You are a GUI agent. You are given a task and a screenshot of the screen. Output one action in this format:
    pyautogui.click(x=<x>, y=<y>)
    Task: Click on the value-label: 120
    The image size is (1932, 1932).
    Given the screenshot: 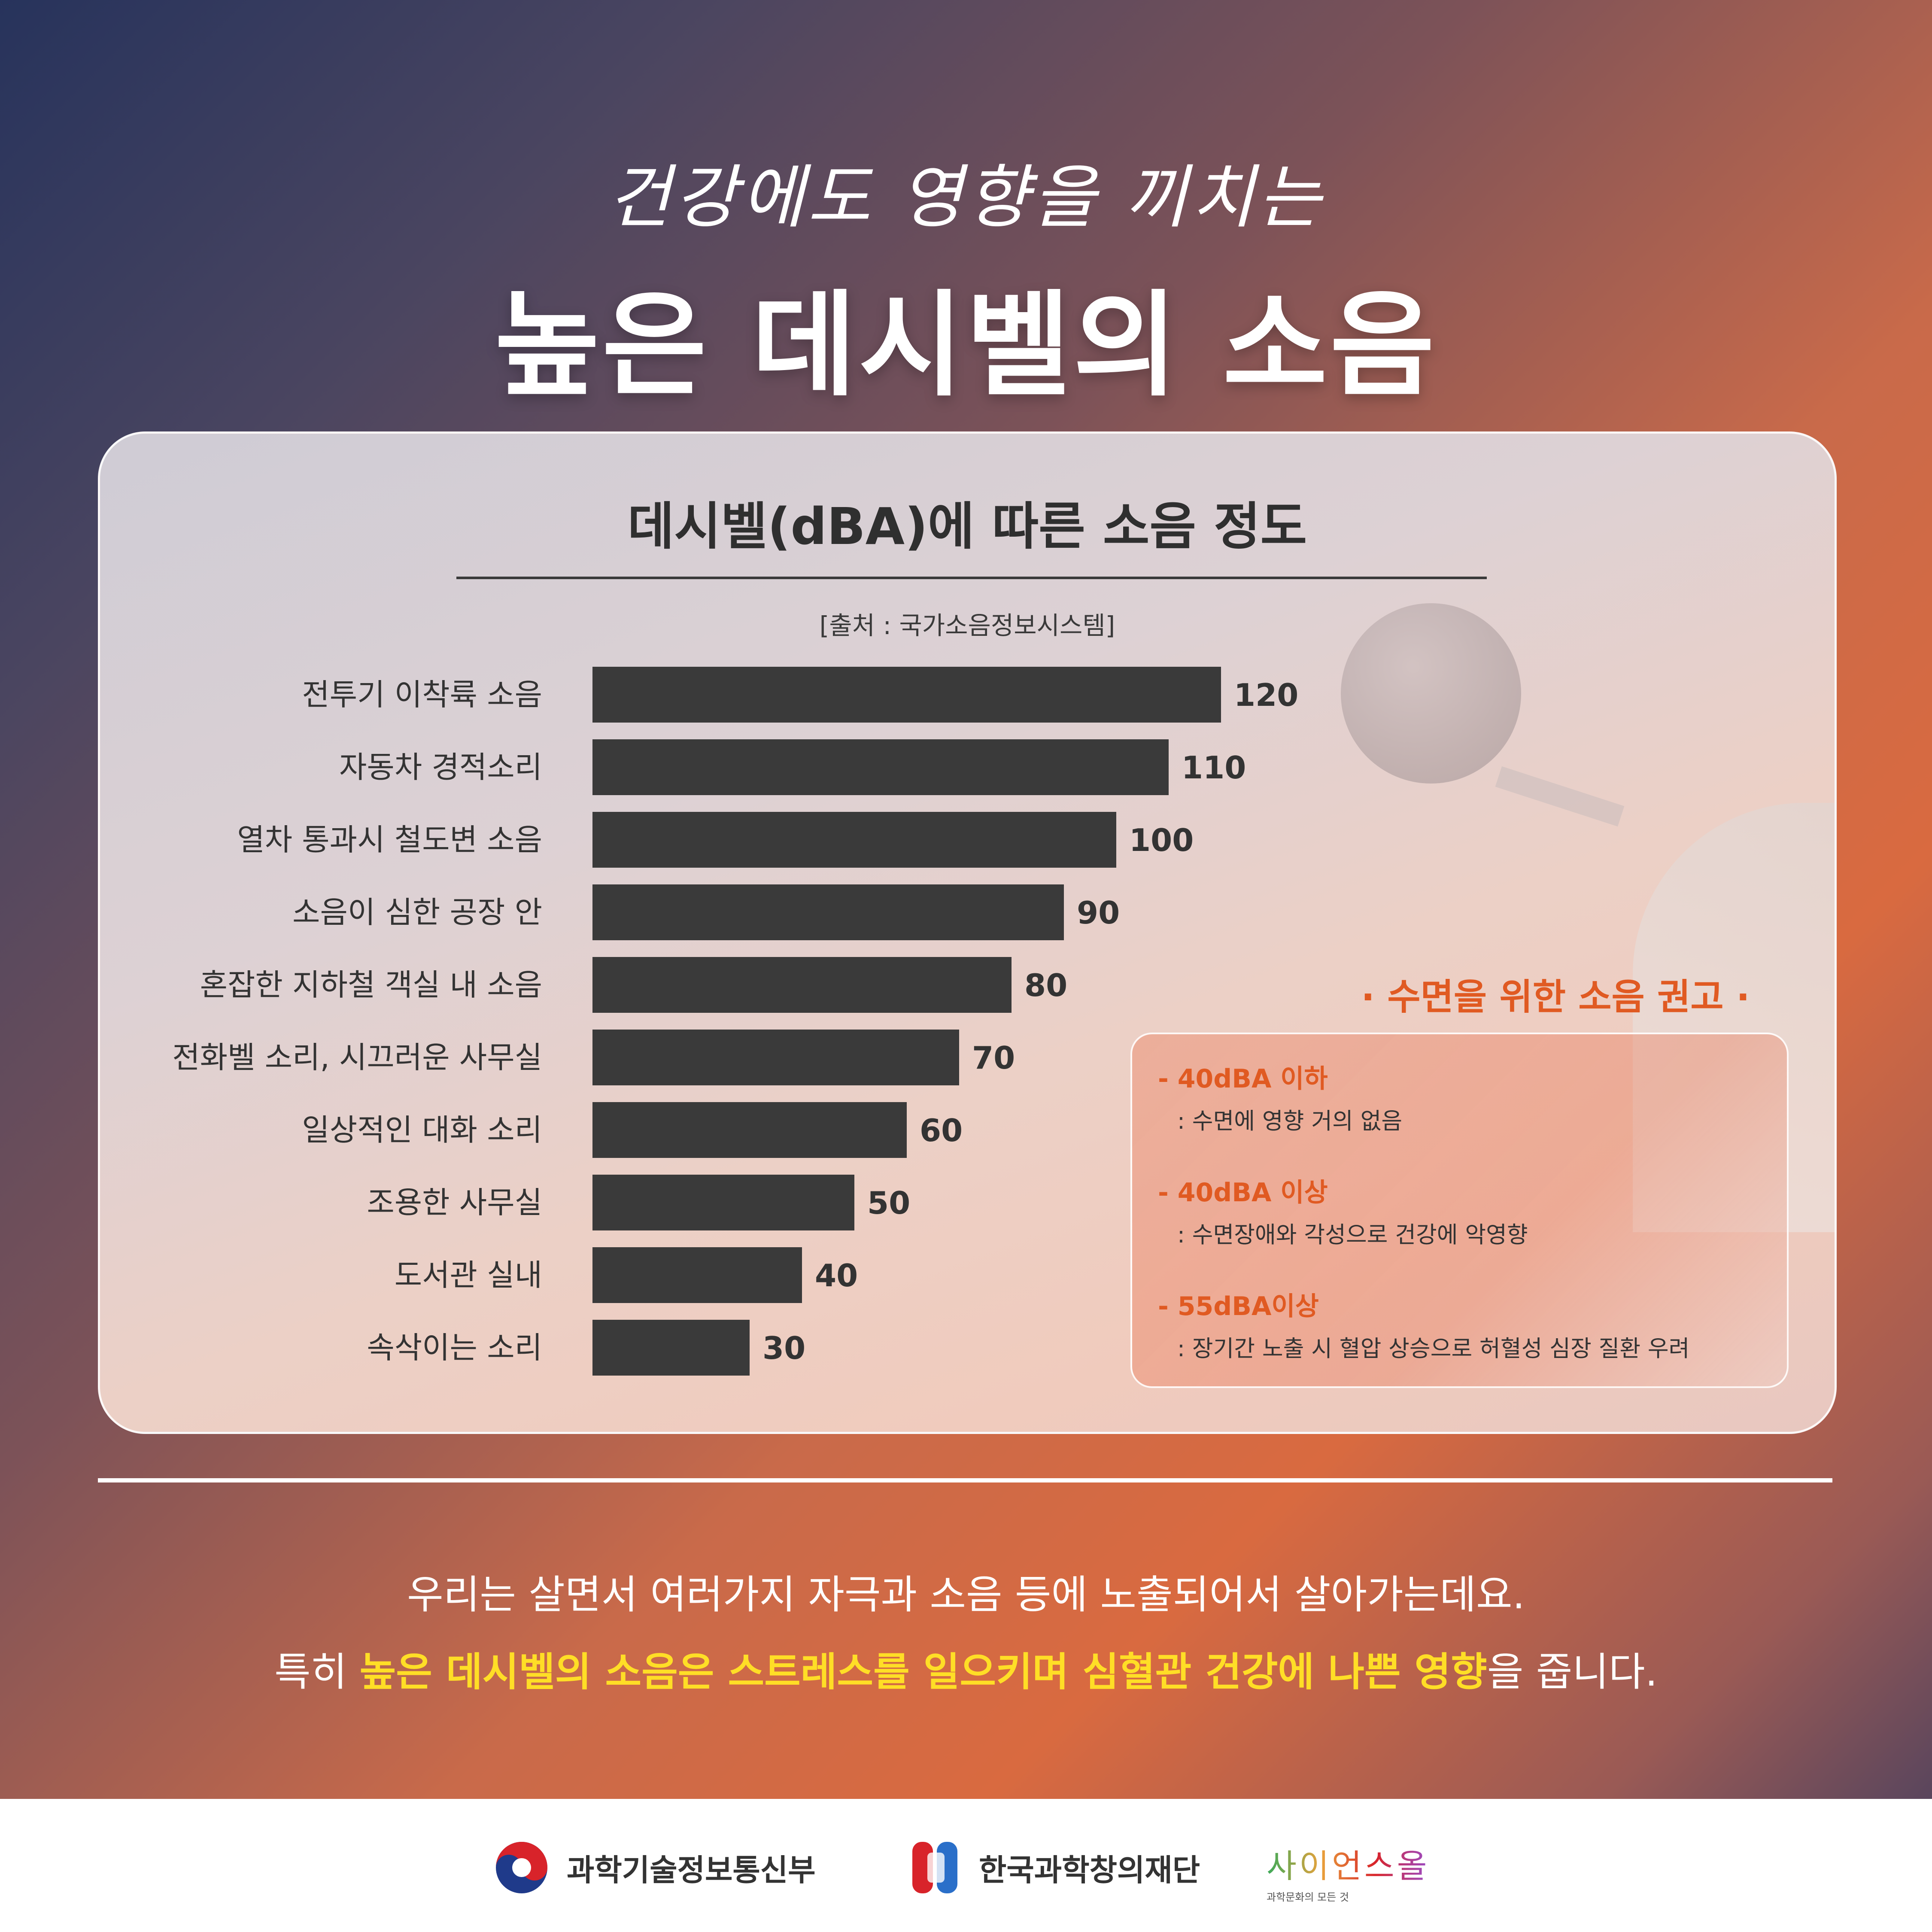 What is the action you would take?
    pyautogui.click(x=1266, y=695)
    